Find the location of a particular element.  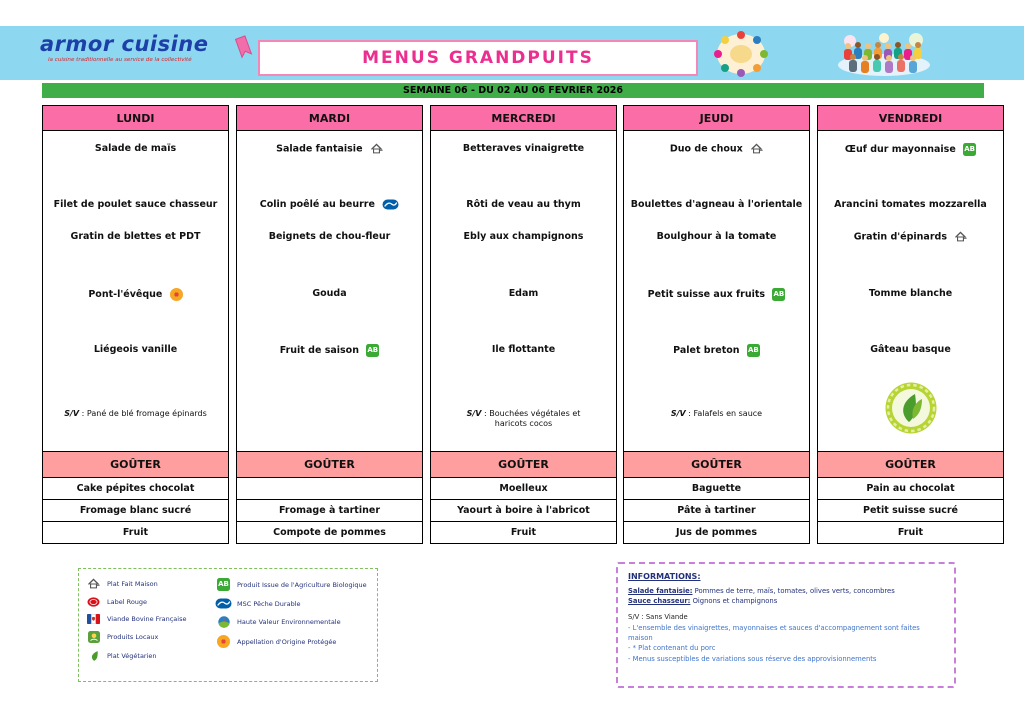

legend-item: MSC Pêche Durable is located at coordinates (293, 603).